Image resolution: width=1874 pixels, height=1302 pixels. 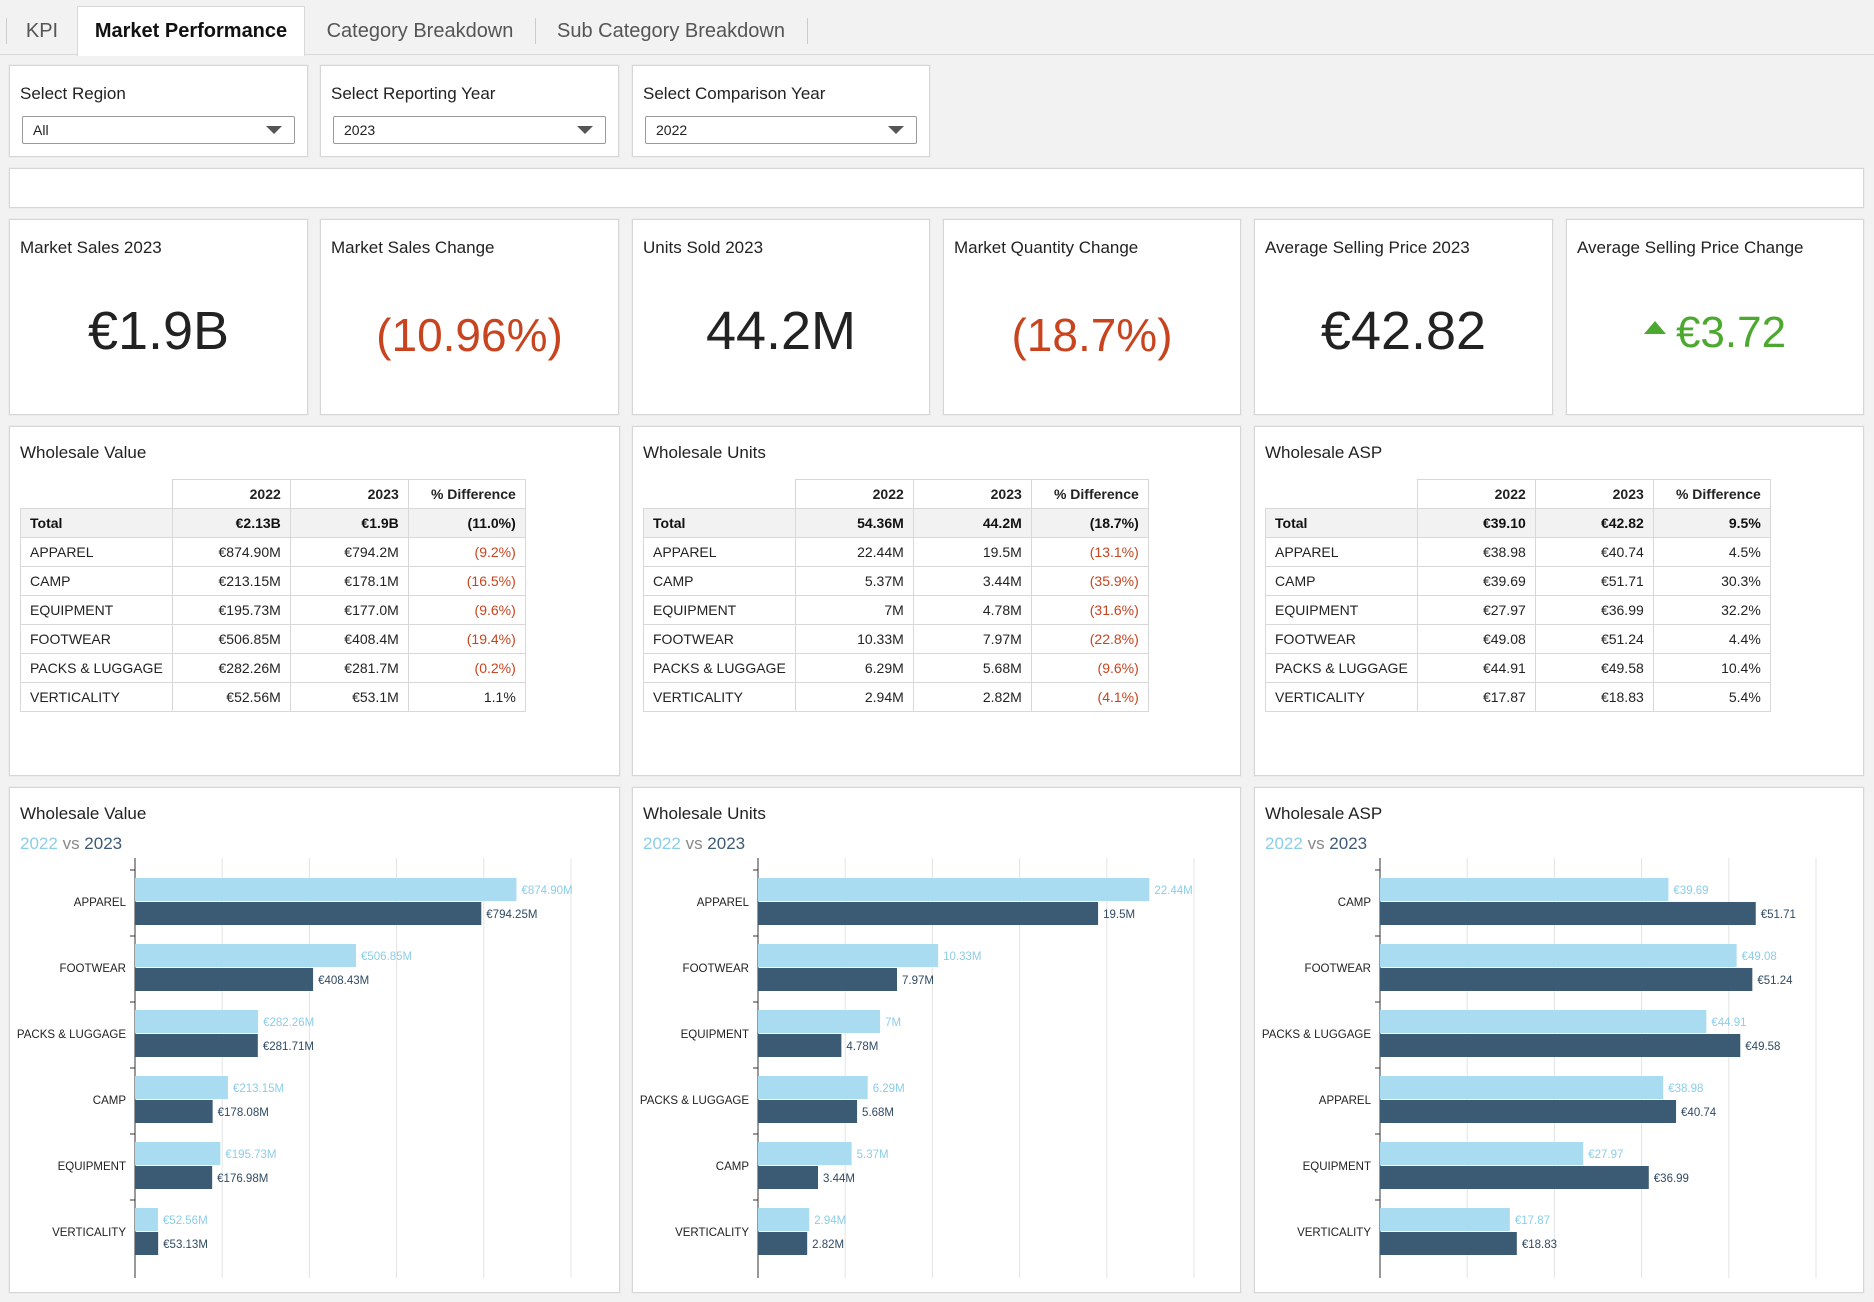 What do you see at coordinates (781, 111) in the screenshot?
I see `comparison-year-filter-card: Select Comparison Year 2022` at bounding box center [781, 111].